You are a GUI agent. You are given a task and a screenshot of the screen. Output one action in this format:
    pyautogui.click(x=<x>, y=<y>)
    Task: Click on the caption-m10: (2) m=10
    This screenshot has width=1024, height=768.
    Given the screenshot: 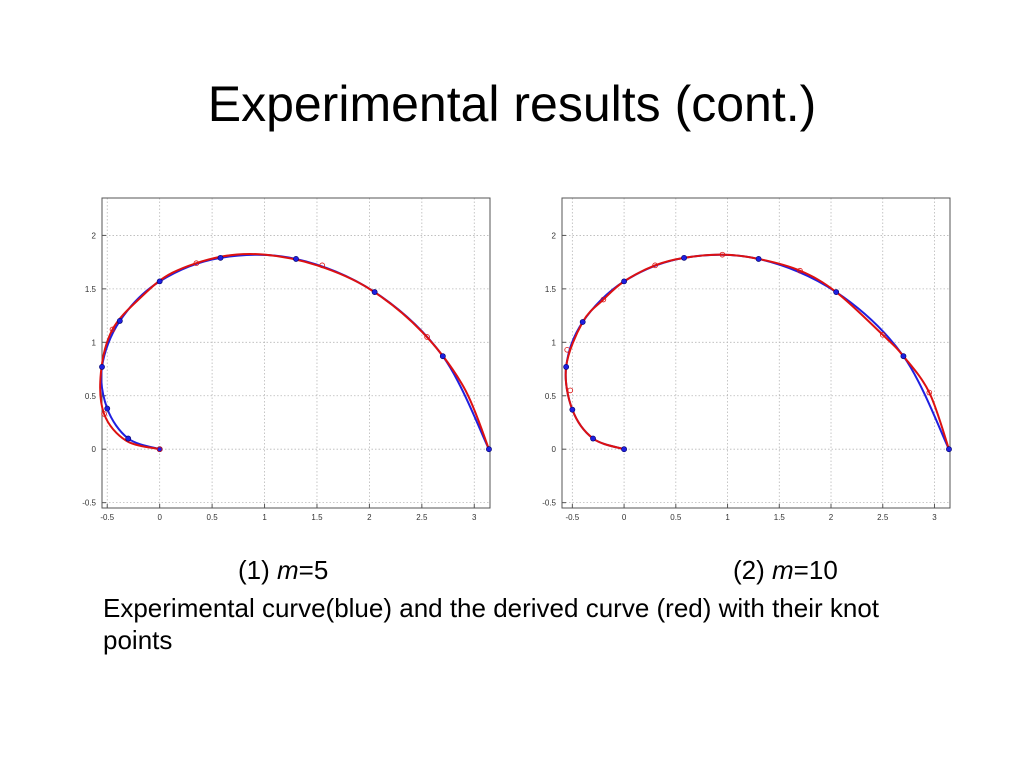 What is the action you would take?
    pyautogui.click(x=785, y=570)
    